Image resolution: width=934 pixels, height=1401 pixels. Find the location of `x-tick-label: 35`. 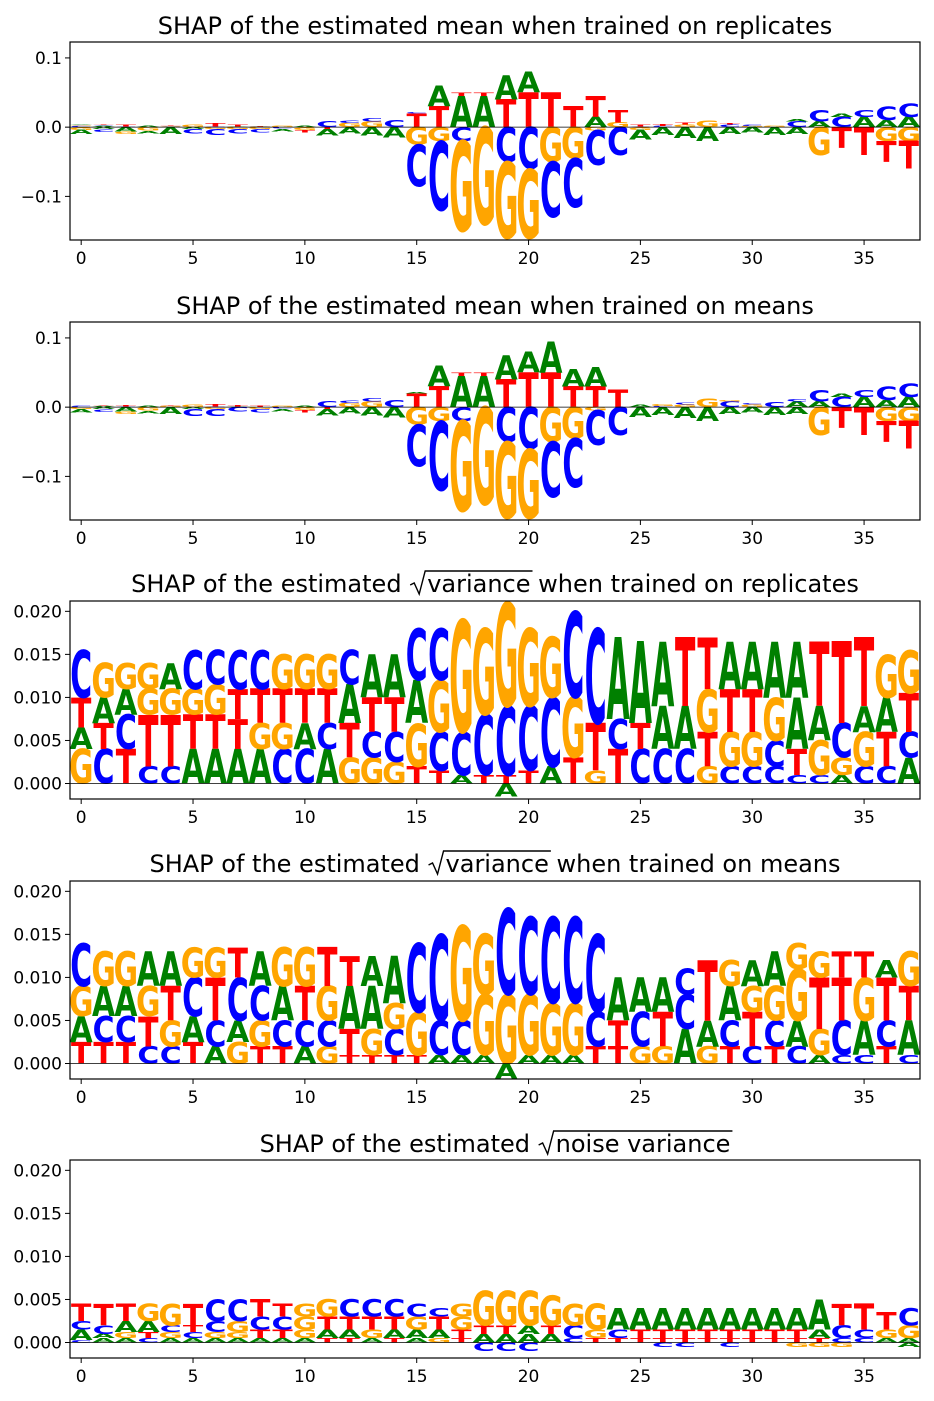

x-tick-label: 35 is located at coordinates (864, 259).